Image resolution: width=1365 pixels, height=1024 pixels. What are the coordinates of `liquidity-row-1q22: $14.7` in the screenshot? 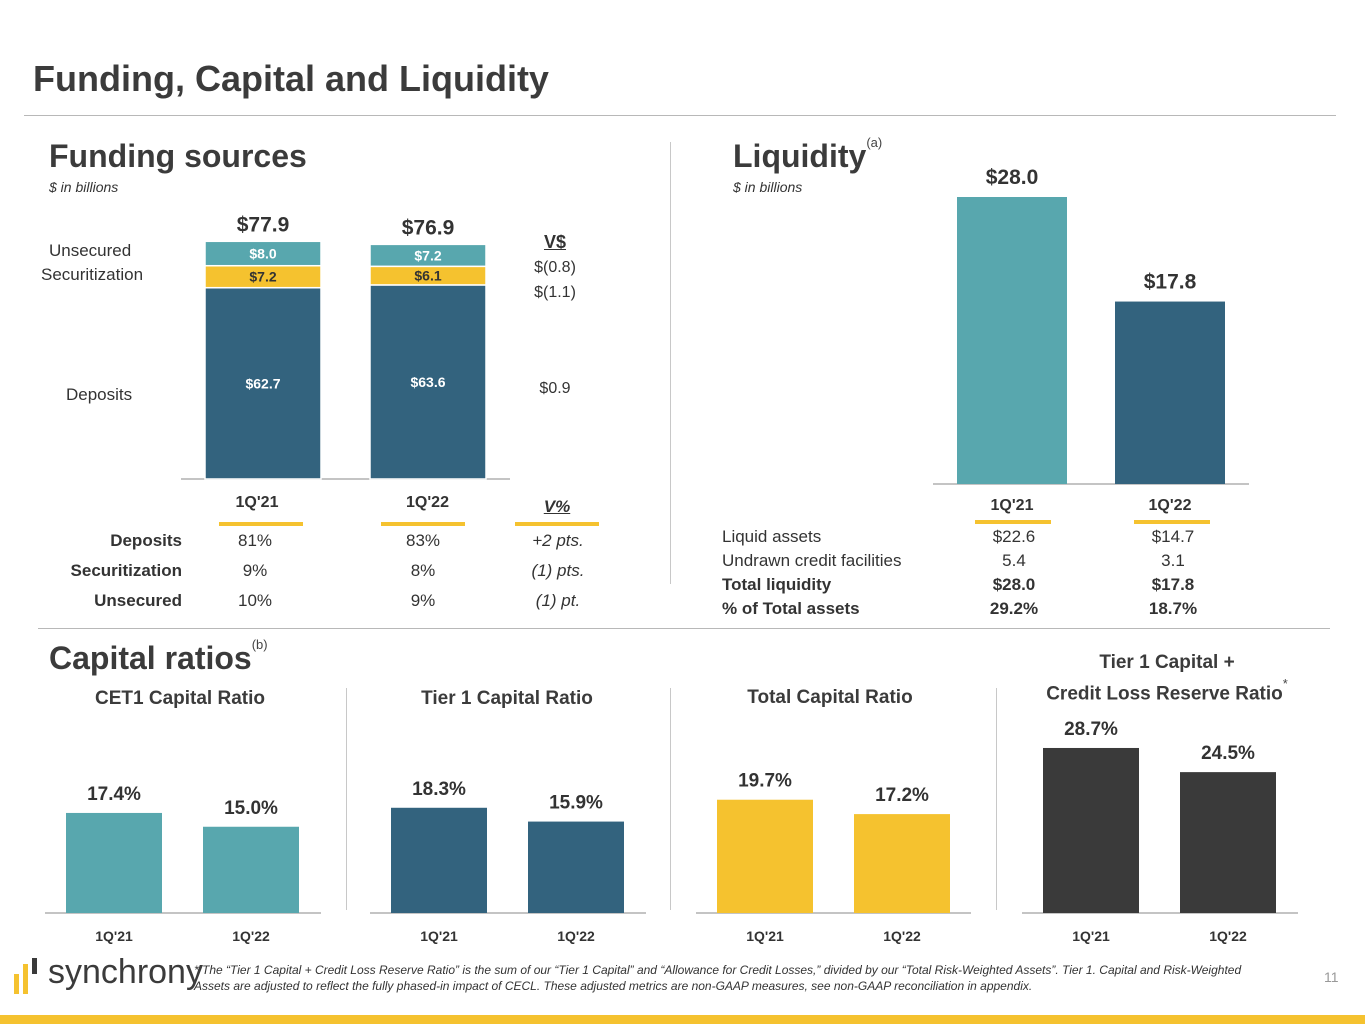 It's located at (1173, 536).